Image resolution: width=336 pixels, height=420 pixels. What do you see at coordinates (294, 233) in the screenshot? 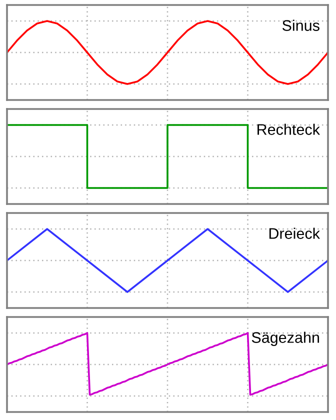
I see `chart-title: Dreieck` at bounding box center [294, 233].